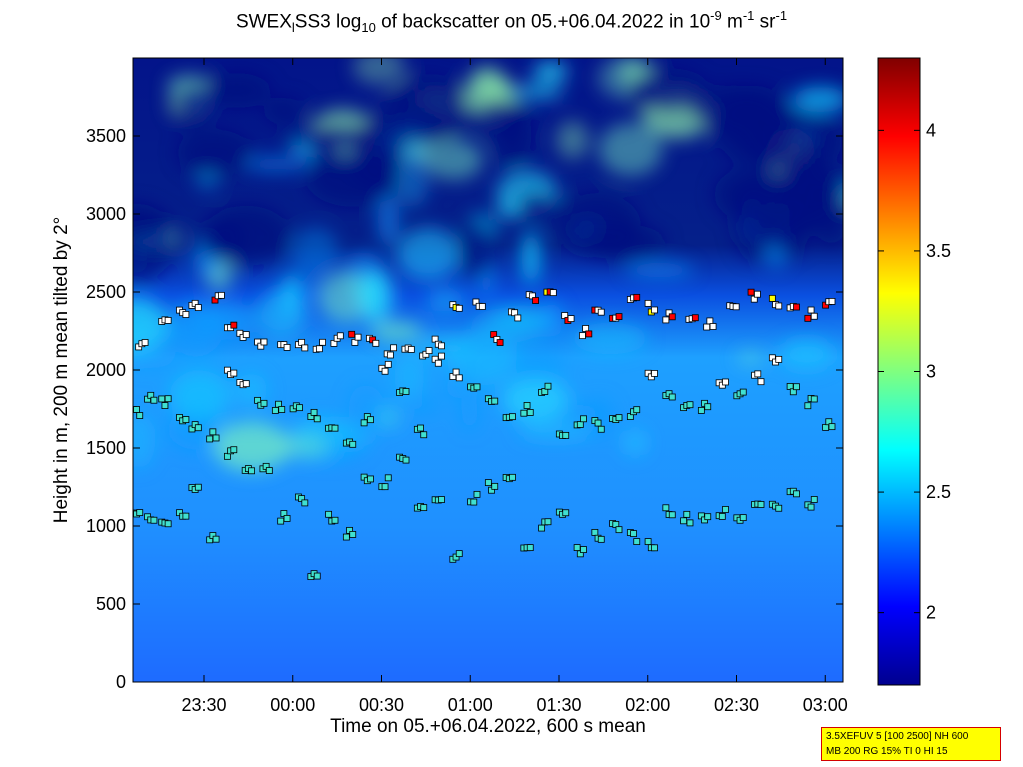  Describe the element at coordinates (931, 613) in the screenshot. I see `colorbar-tick-label: 2` at that location.